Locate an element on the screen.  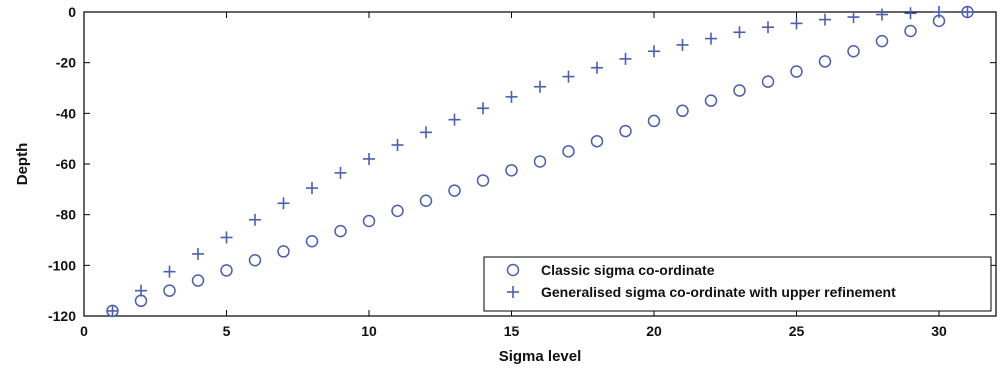
x-tick-label: 20 is located at coordinates (654, 331).